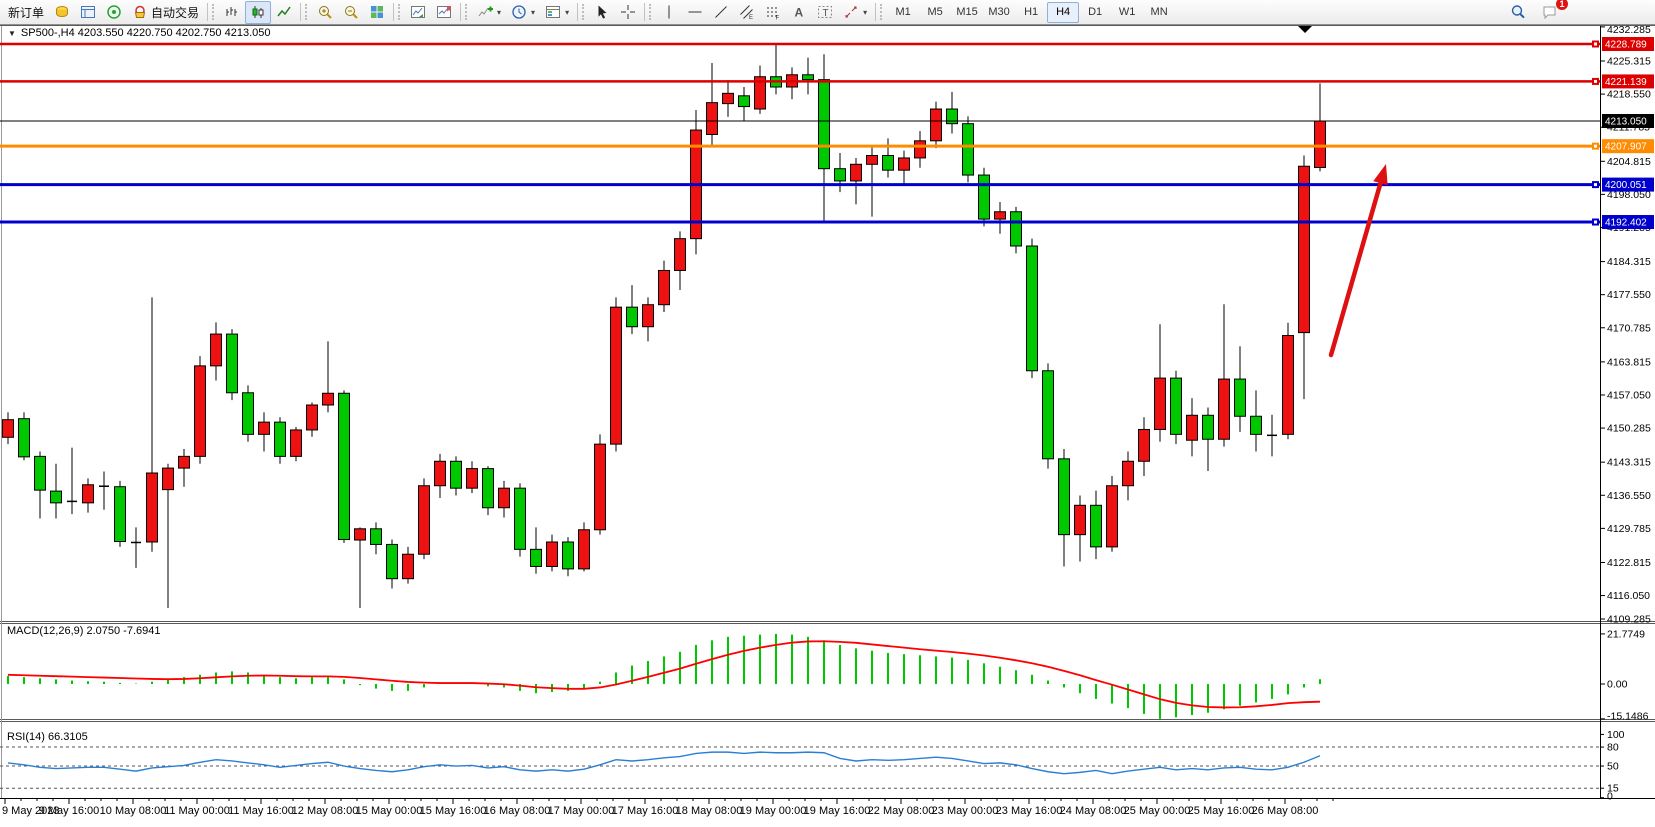 This screenshot has height=827, width=1655. Describe the element at coordinates (389, 811) in the screenshot. I see `time-tick-label: 15 May 00:00` at that location.